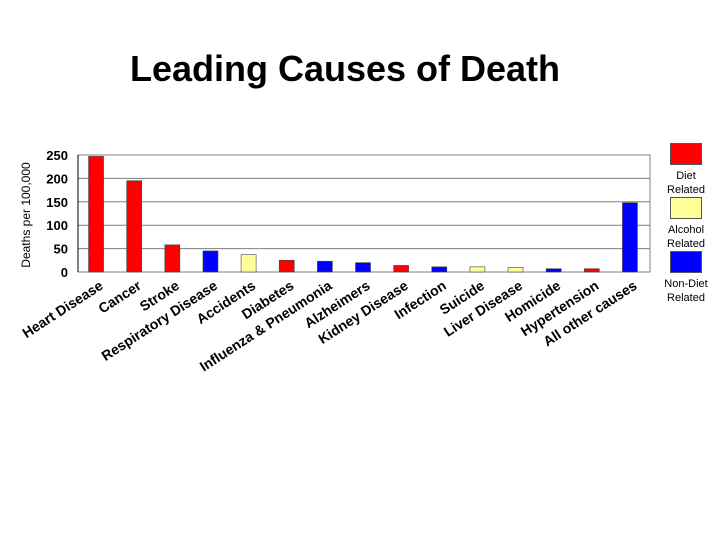  Describe the element at coordinates (61, 249) in the screenshot. I see `y-tick-label: 50` at that location.